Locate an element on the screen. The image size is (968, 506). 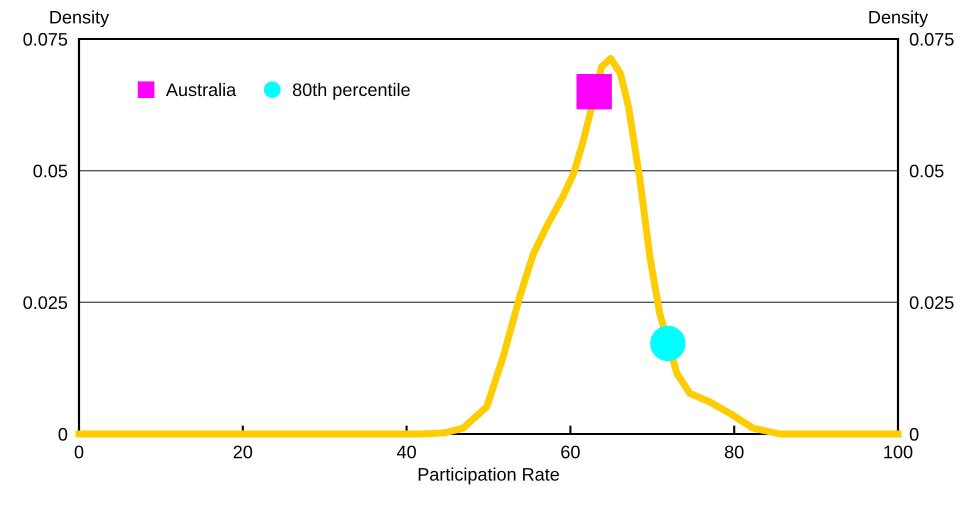
x-tick-label: 60 is located at coordinates (570, 452).